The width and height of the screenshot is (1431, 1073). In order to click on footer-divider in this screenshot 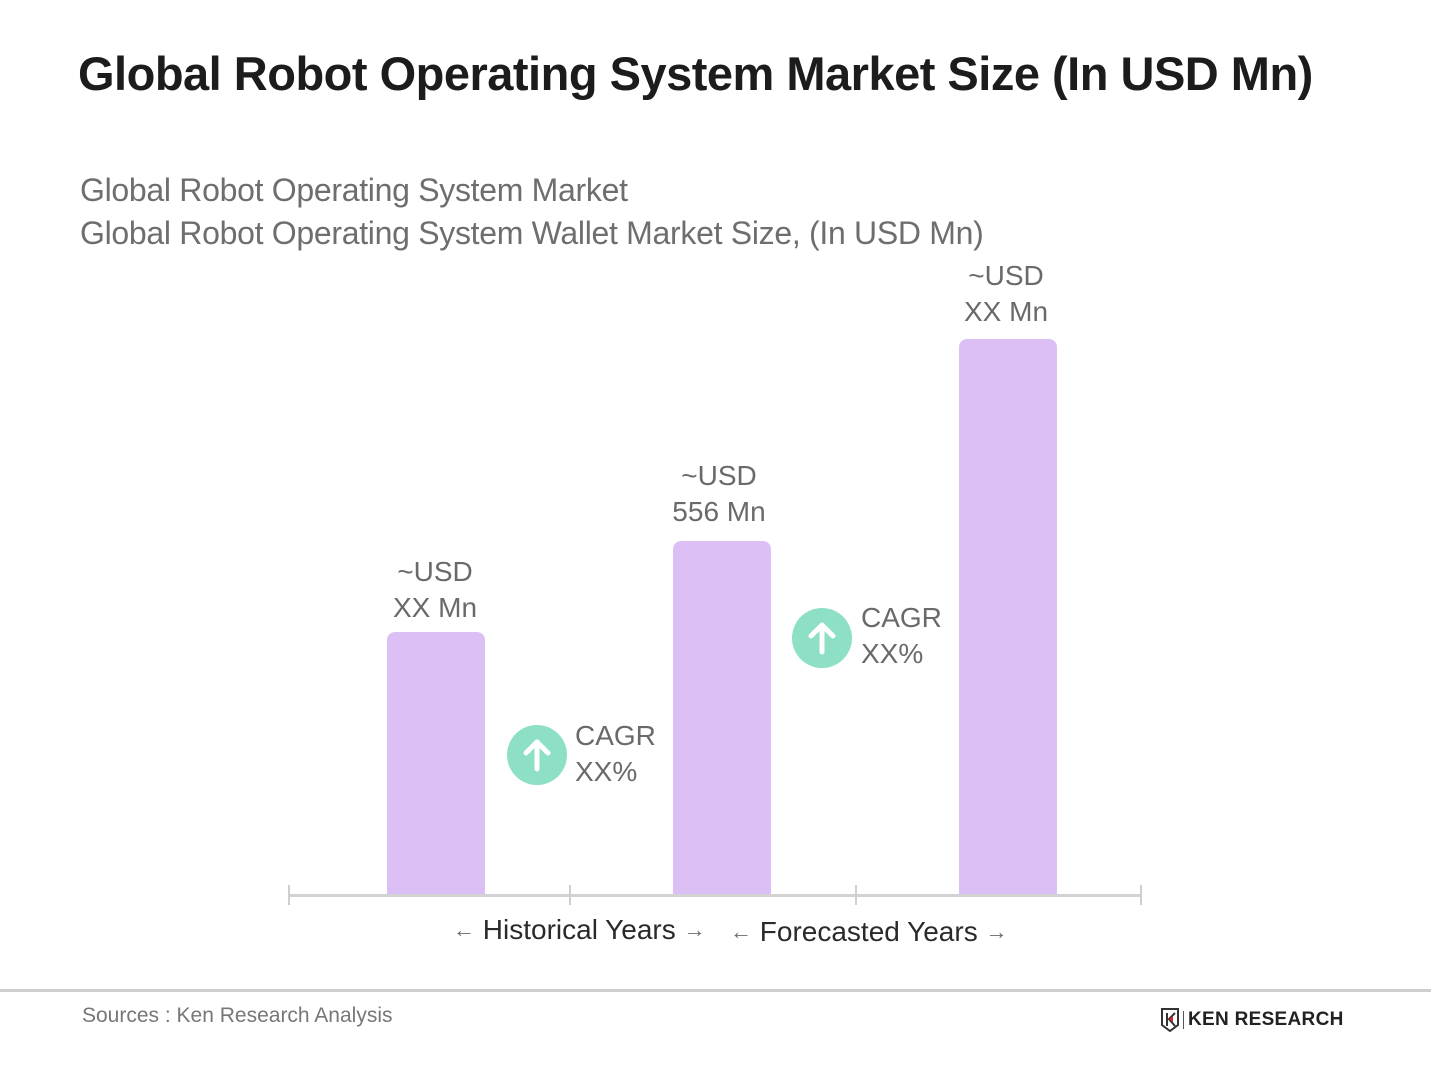, I will do `click(715, 990)`.